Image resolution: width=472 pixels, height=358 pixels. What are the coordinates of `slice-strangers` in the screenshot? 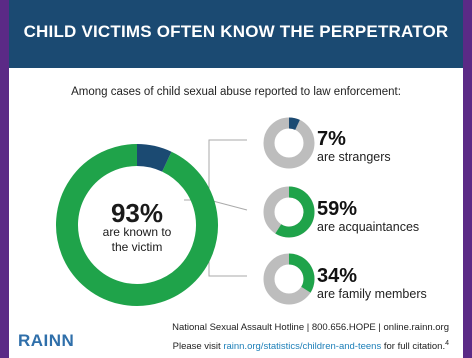 It's located at (154, 158).